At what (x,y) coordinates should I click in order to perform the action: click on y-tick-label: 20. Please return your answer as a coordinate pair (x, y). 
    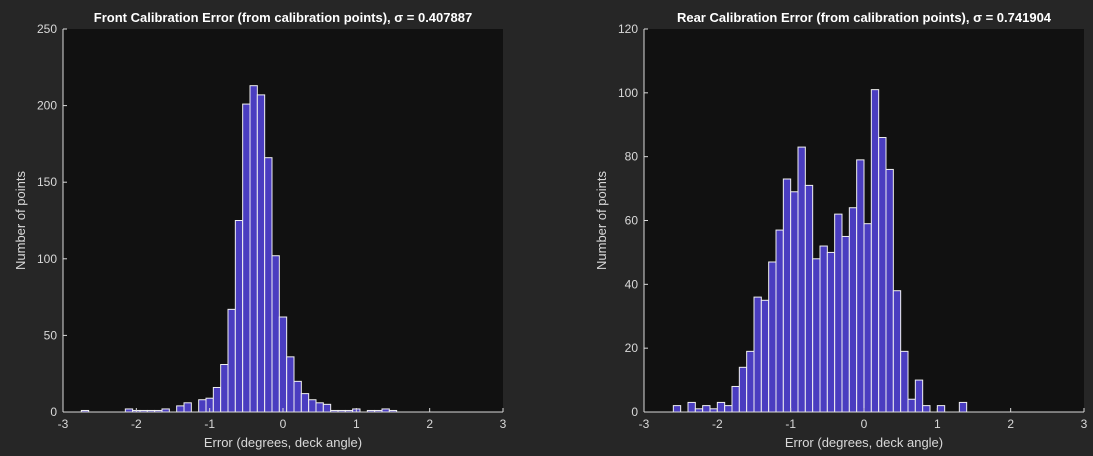
    Looking at the image, I should click on (632, 348).